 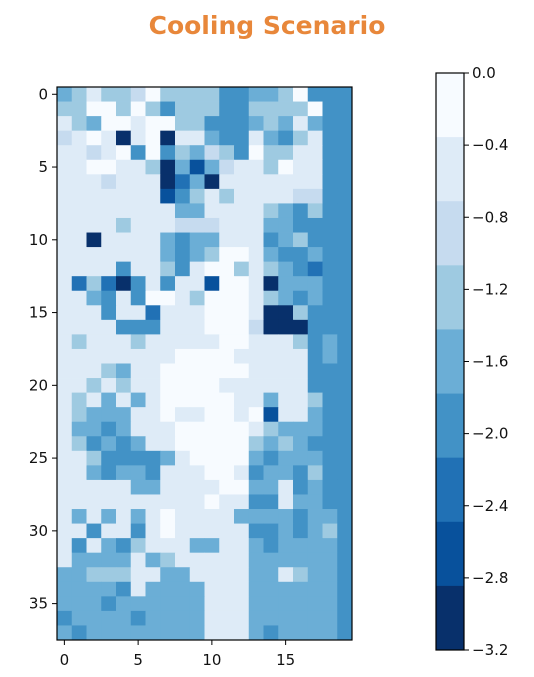 What do you see at coordinates (490, 217) in the screenshot?
I see `colorbar-tick-label: −0.8` at bounding box center [490, 217].